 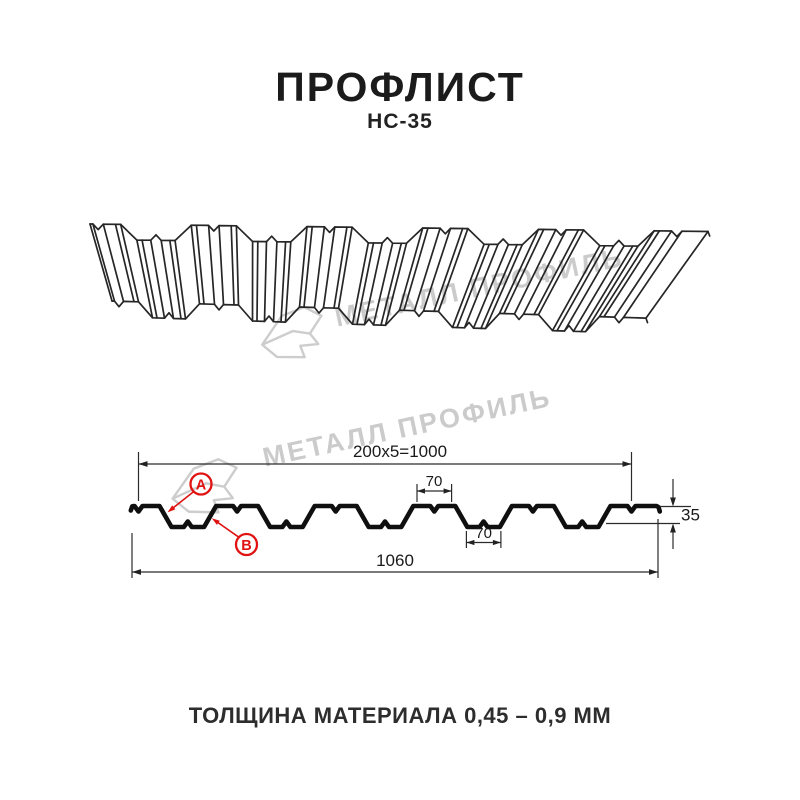 What do you see at coordinates (395, 560) in the screenshot?
I see `dim-label-width-1060: 1060` at bounding box center [395, 560].